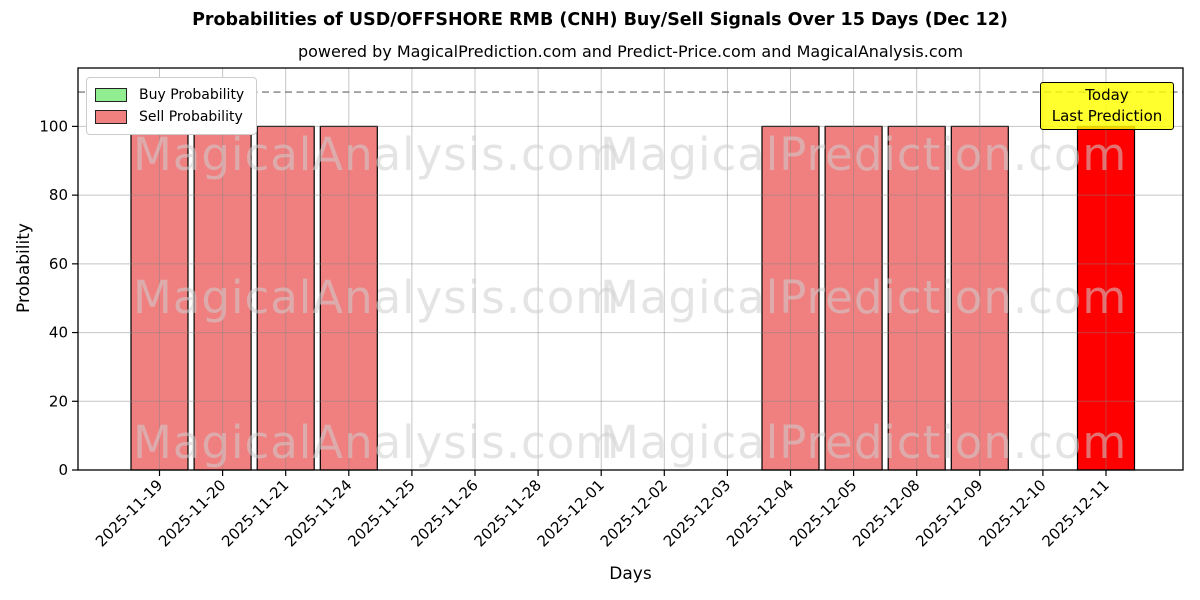 This screenshot has width=1200, height=600. I want to click on x-tick-label: 2025-12-05, so click(823, 513).